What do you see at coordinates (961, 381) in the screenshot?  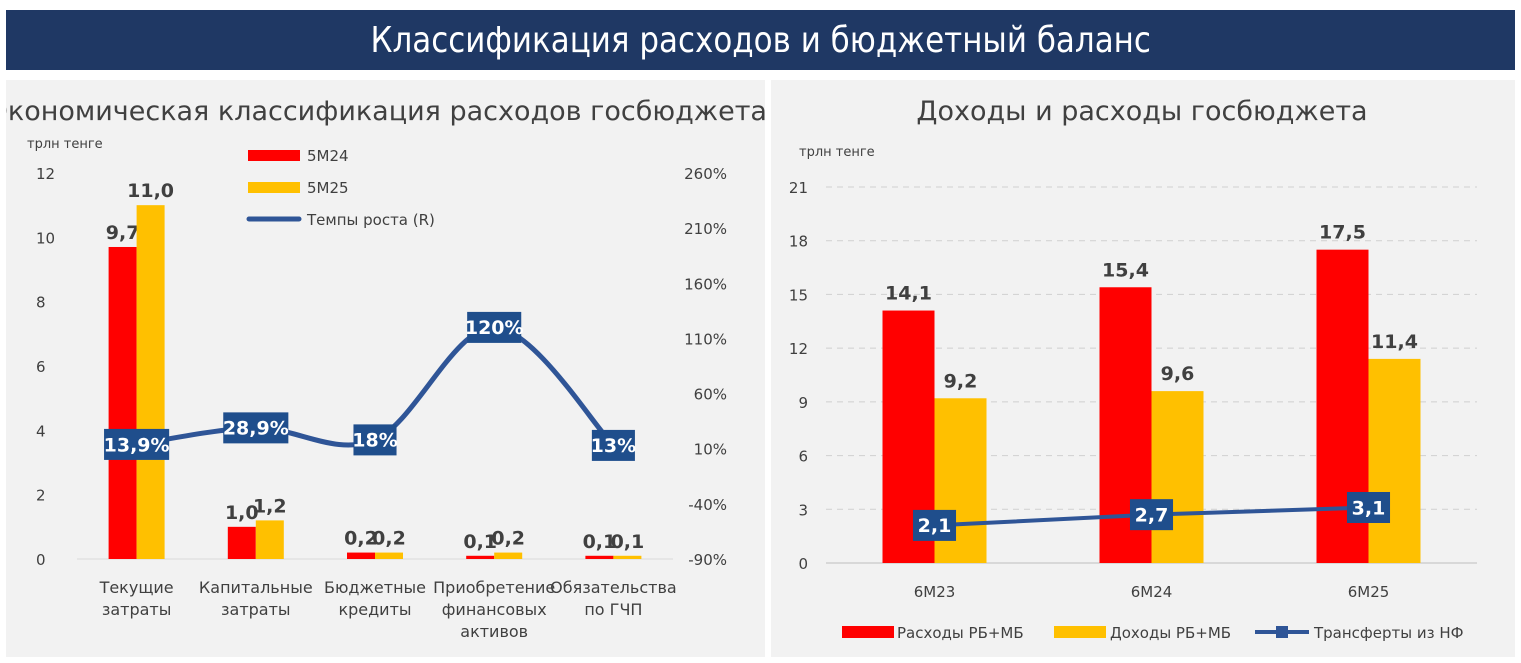 I see `bar-value-label: 9,2` at bounding box center [961, 381].